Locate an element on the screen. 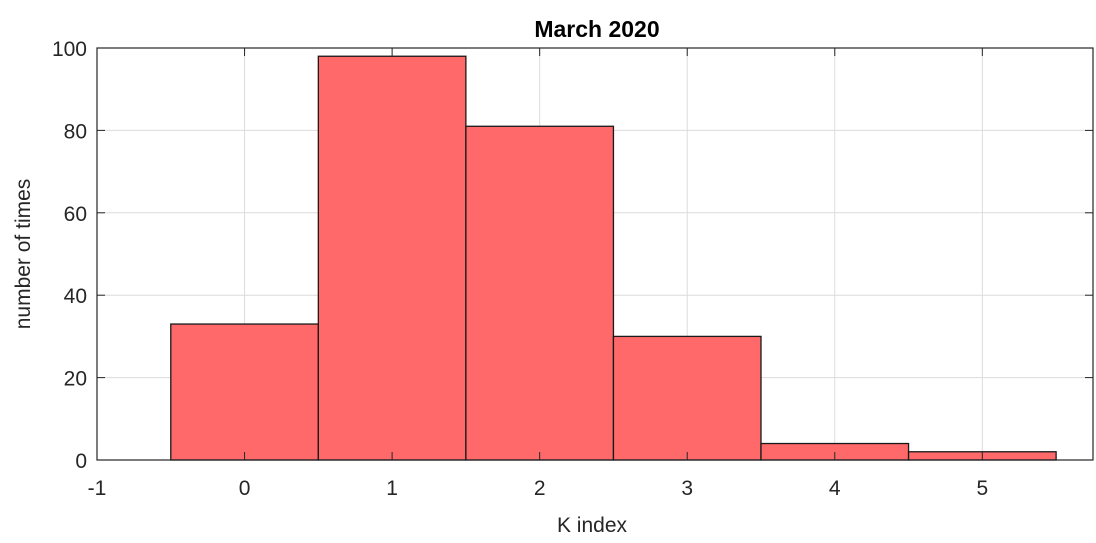  y-tick-label: 100 is located at coordinates (69, 49).